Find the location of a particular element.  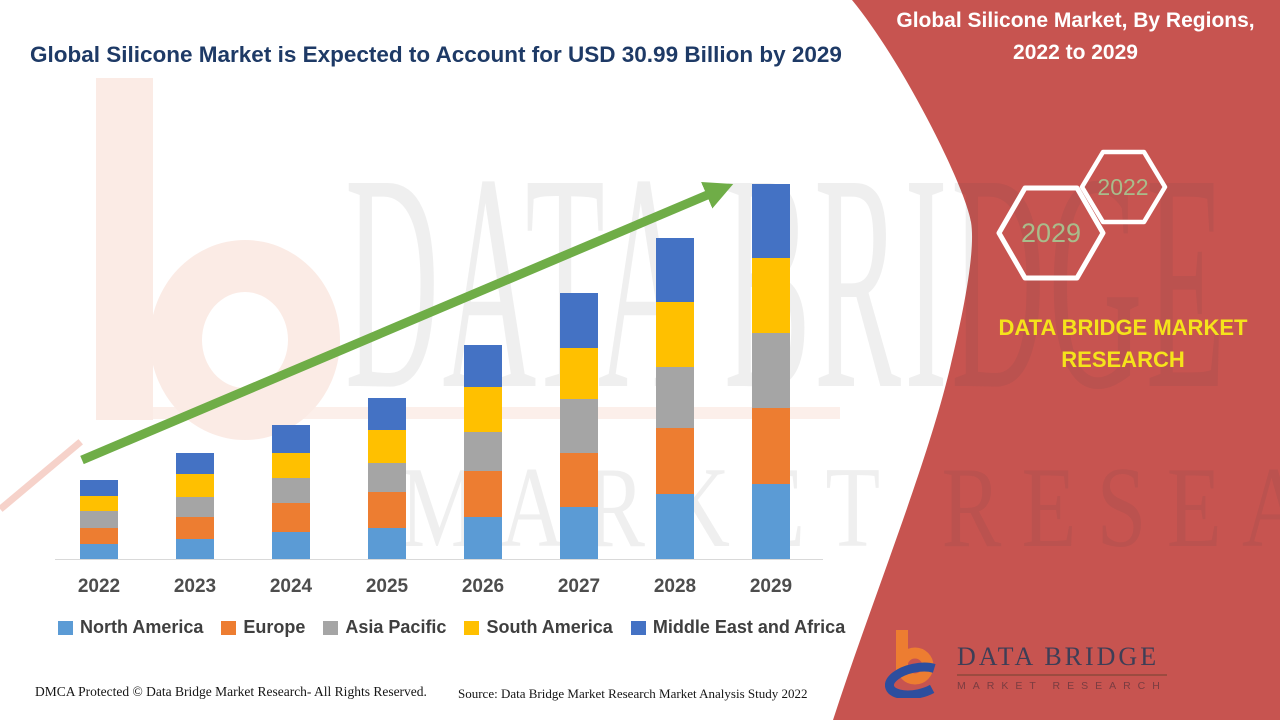

bar-2022 is located at coordinates (99, 519).